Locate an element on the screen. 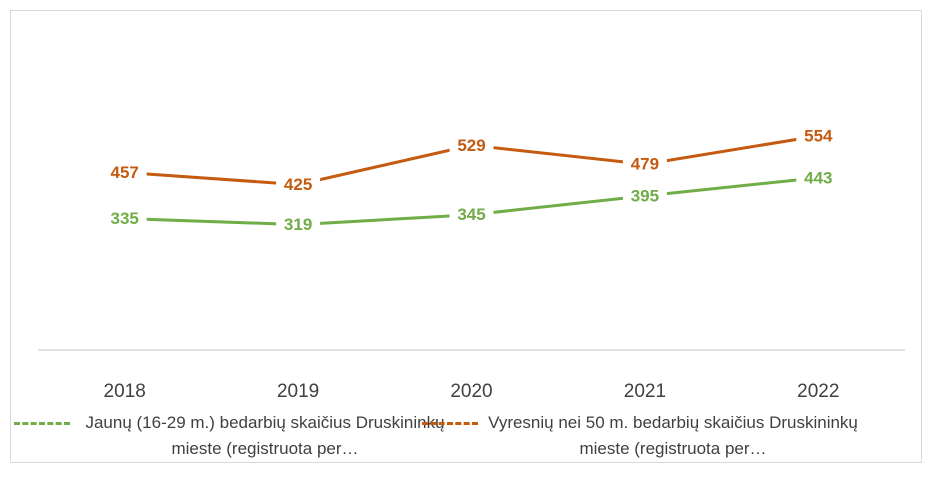 The image size is (931, 478). data-label: 425 is located at coordinates (298, 184).